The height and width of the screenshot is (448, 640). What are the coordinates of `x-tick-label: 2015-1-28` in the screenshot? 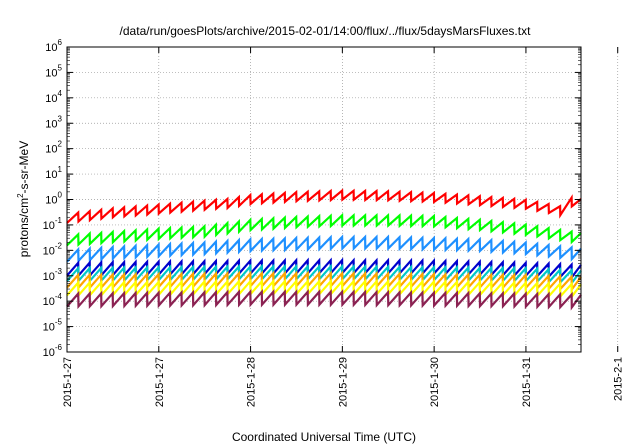 It's located at (252, 382).